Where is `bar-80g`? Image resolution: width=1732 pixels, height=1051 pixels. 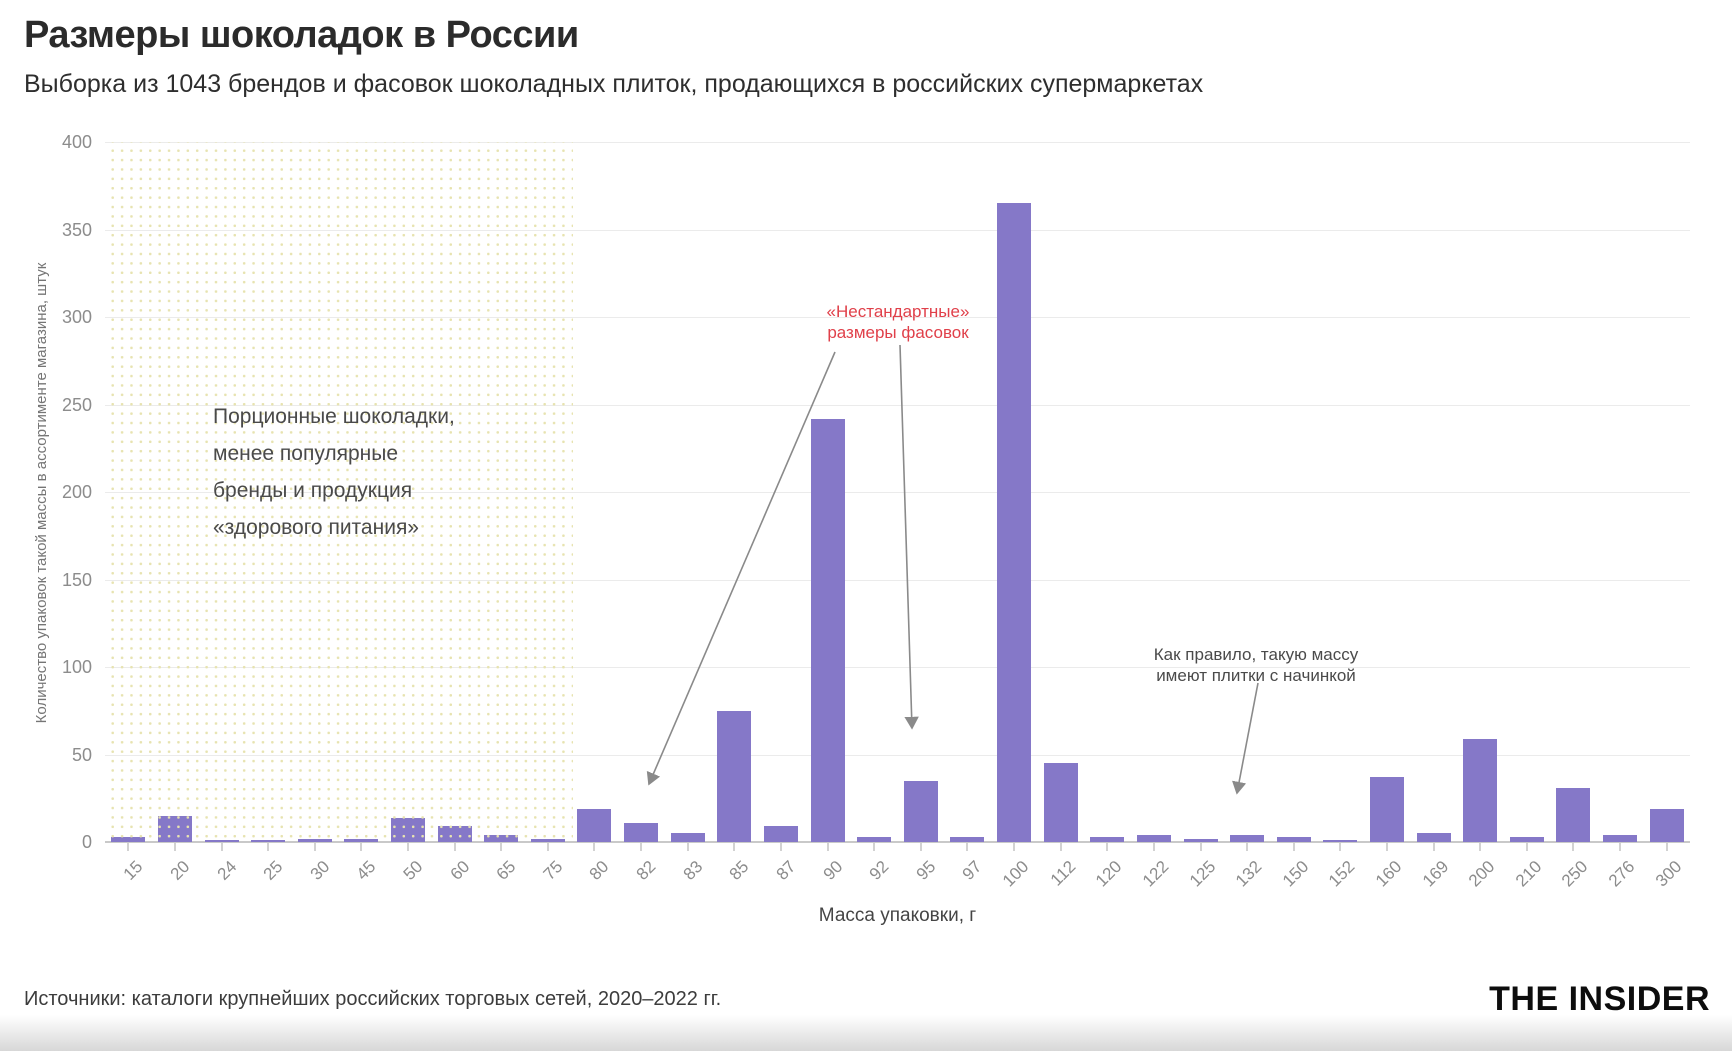 bar-80g is located at coordinates (594, 825).